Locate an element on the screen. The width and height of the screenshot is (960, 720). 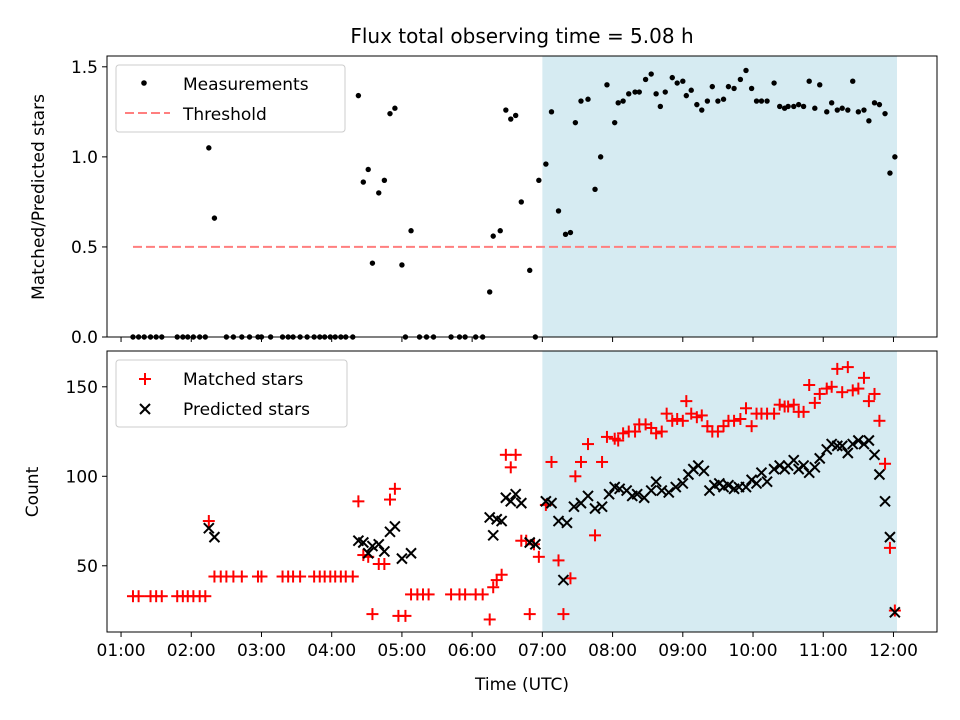
y-tick-label: 0.0 is located at coordinates (84, 338).